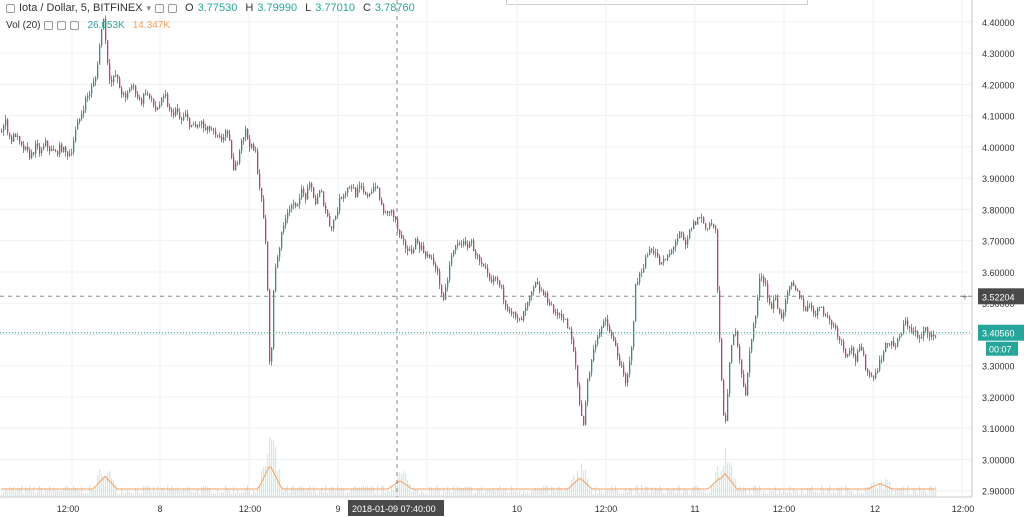 Image resolution: width=1024 pixels, height=517 pixels. I want to click on countdown-box, so click(1002, 348).